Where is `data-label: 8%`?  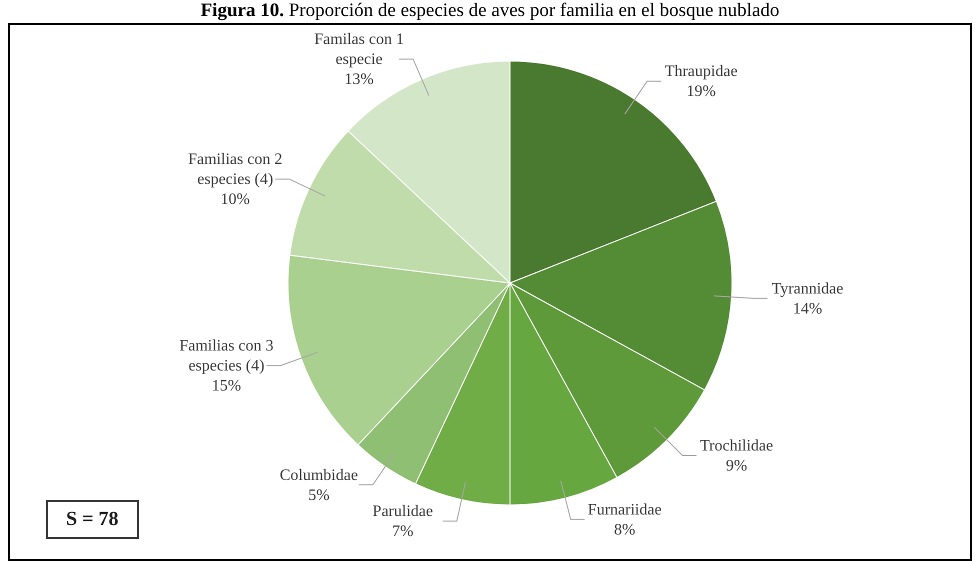 data-label: 8% is located at coordinates (625, 529).